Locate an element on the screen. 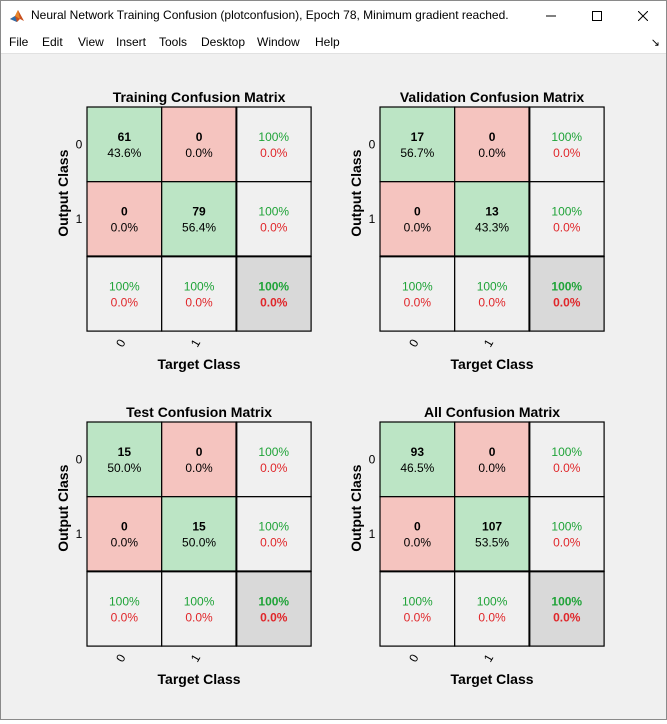  menu-view: View is located at coordinates (91, 42).